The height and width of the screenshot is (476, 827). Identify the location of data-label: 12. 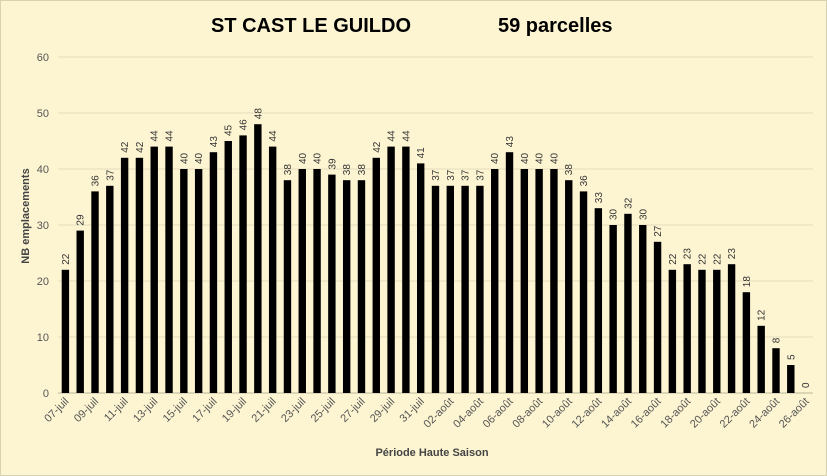
(762, 315).